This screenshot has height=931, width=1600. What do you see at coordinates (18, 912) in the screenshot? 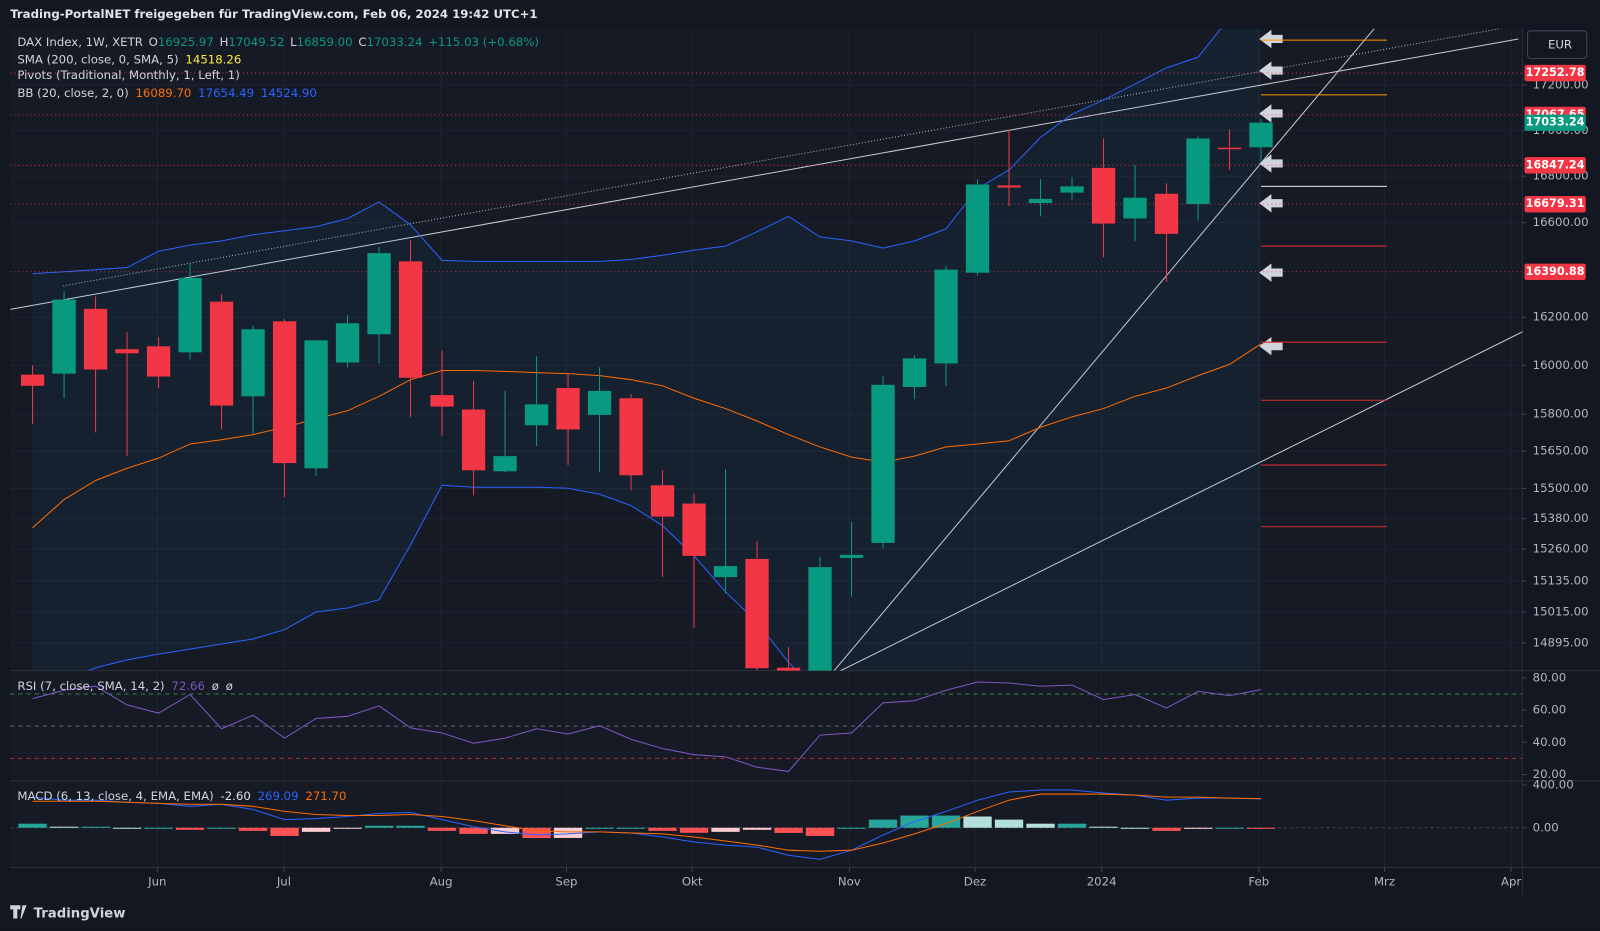
I see `logo-mark` at bounding box center [18, 912].